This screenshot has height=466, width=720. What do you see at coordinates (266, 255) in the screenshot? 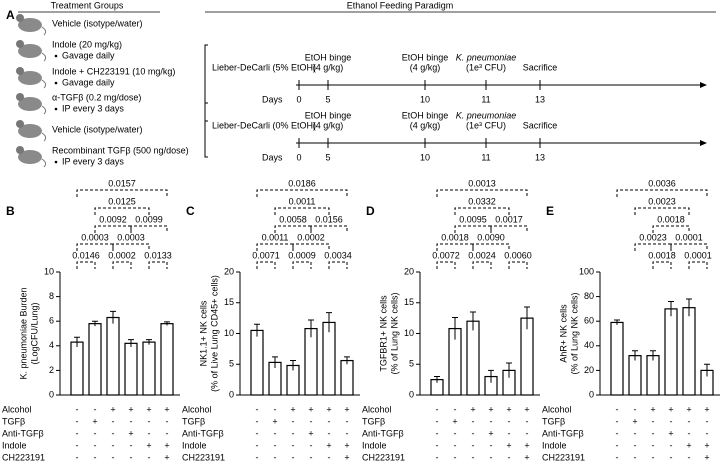
I see `p-value: 0.0071` at bounding box center [266, 255].